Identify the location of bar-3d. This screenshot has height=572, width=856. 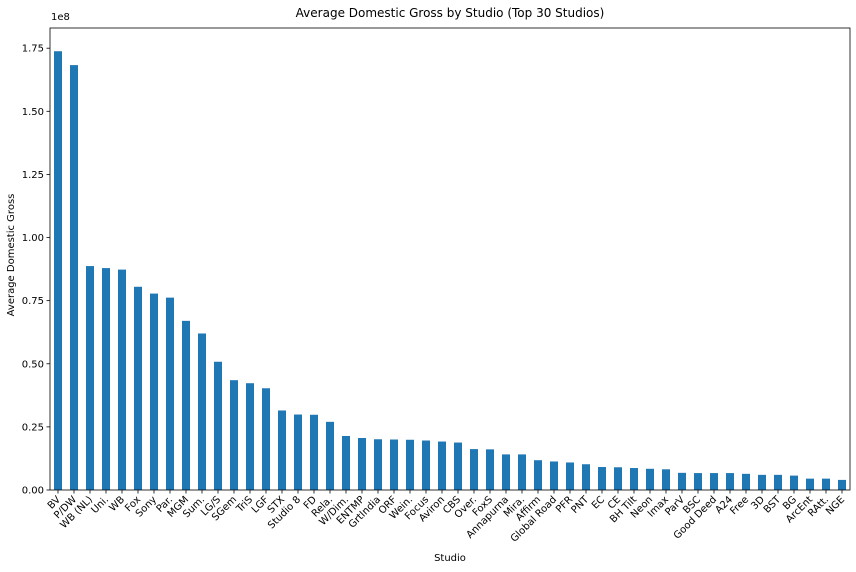
(762, 482).